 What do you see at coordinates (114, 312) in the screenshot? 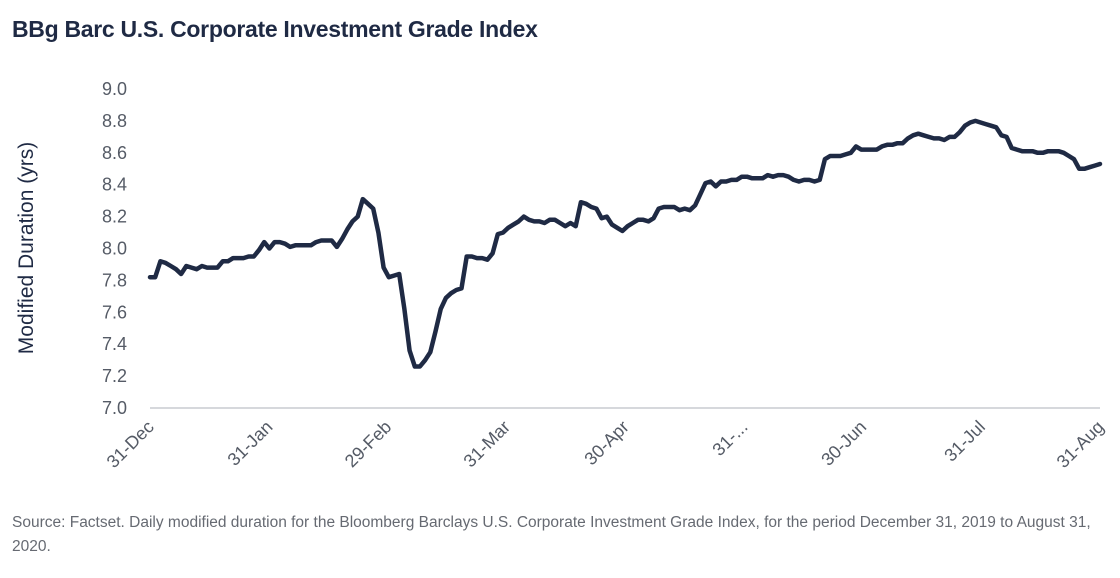
I see `y-tick-label: 7.6` at bounding box center [114, 312].